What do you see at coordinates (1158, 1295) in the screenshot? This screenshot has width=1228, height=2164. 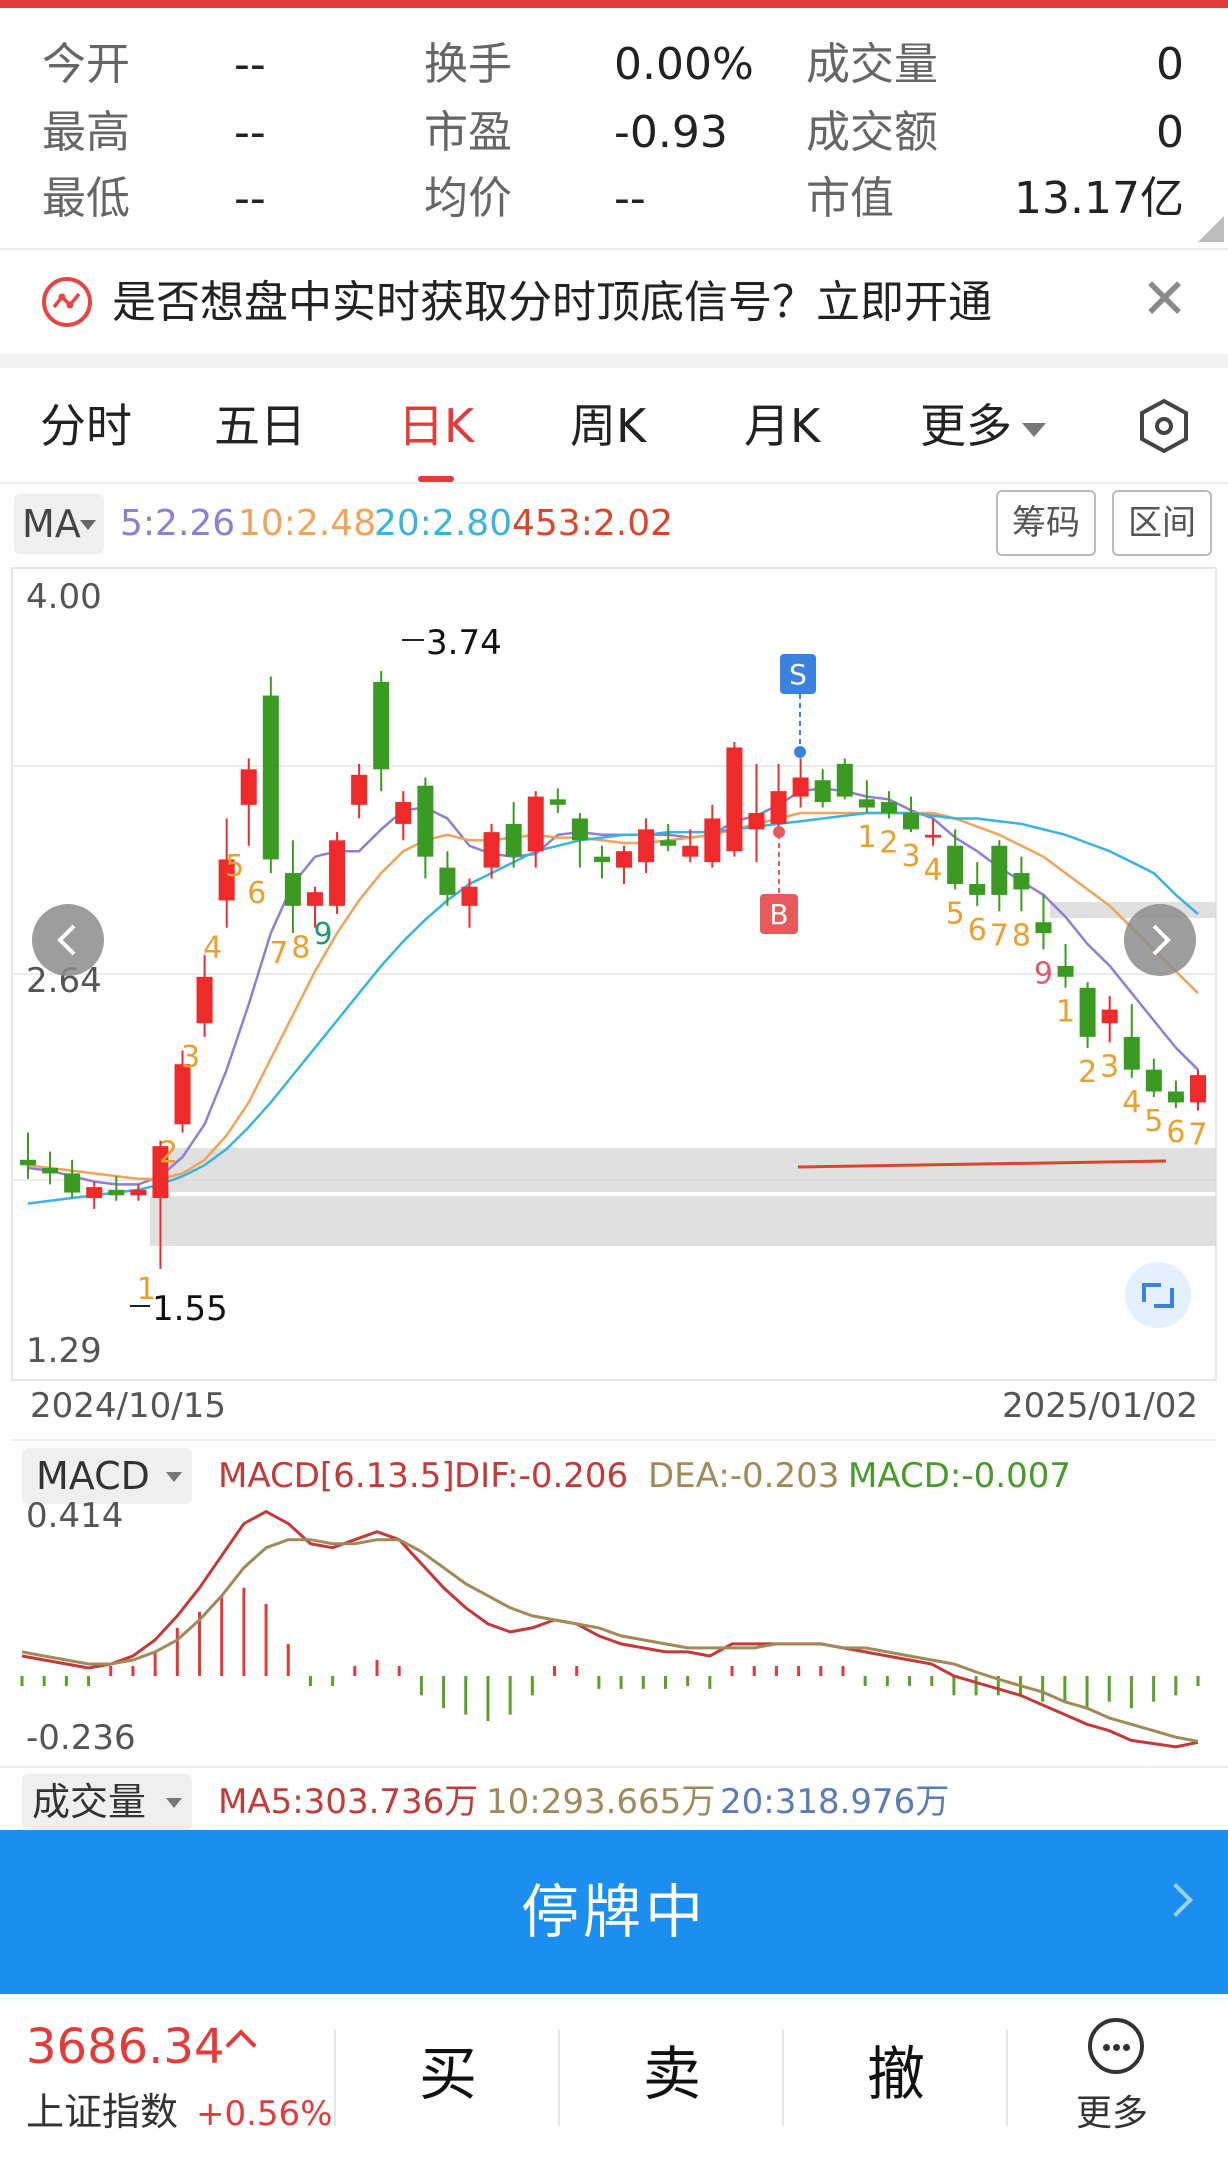 I see `fullscreen-button` at bounding box center [1158, 1295].